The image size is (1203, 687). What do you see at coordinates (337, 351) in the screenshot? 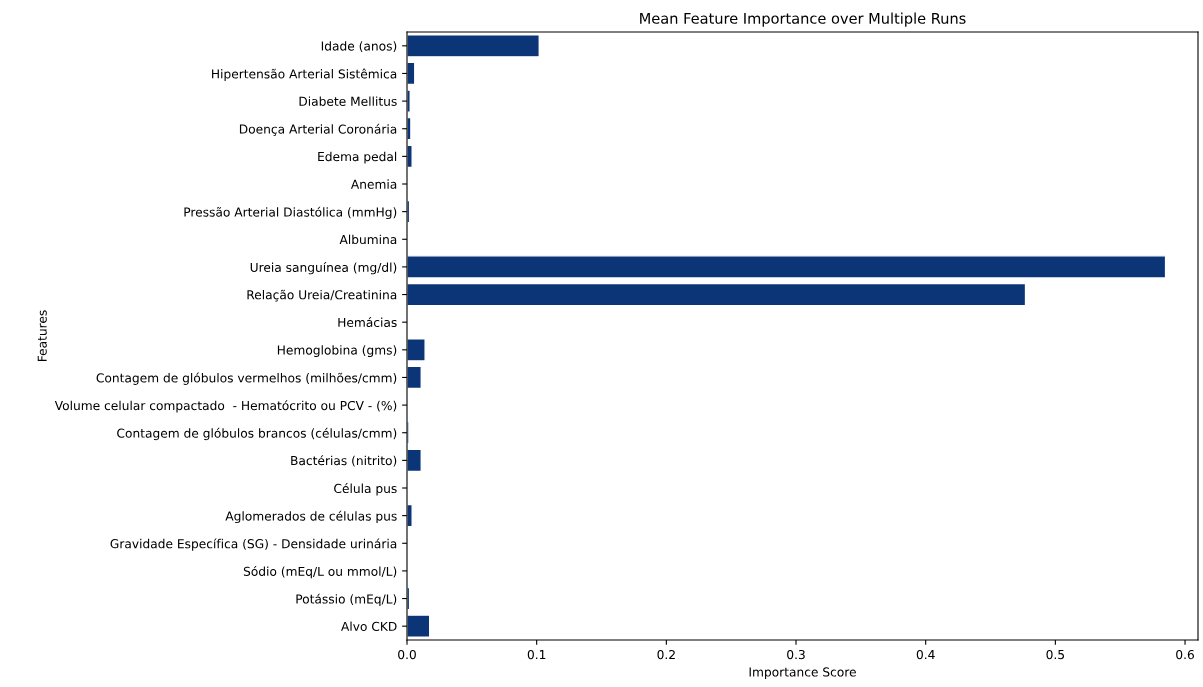
I see `y-tick-label: Hemoglobina (gms)` at bounding box center [337, 351].